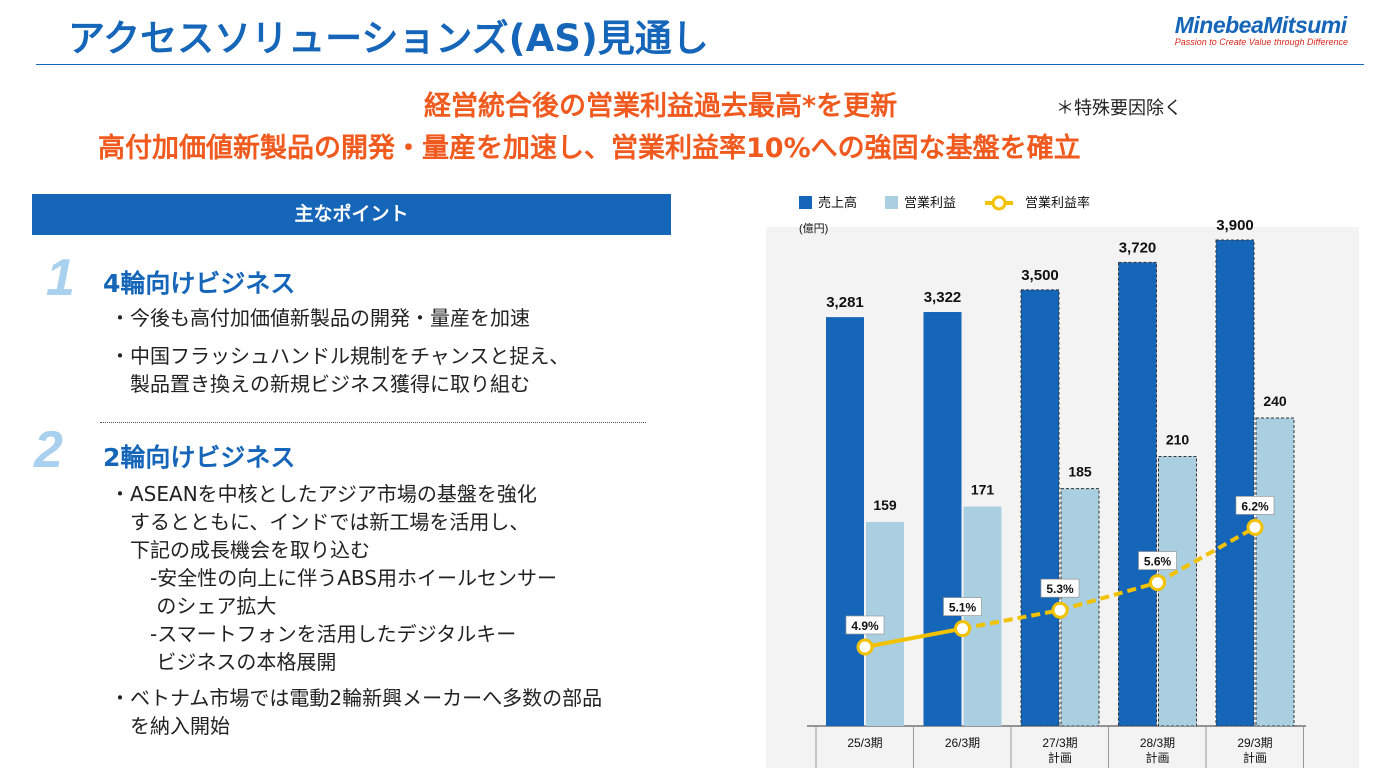 Image resolution: width=1400 pixels, height=776 pixels. Describe the element at coordinates (1260, 25) in the screenshot. I see `logo-name: MinebeaMitsumi` at that location.